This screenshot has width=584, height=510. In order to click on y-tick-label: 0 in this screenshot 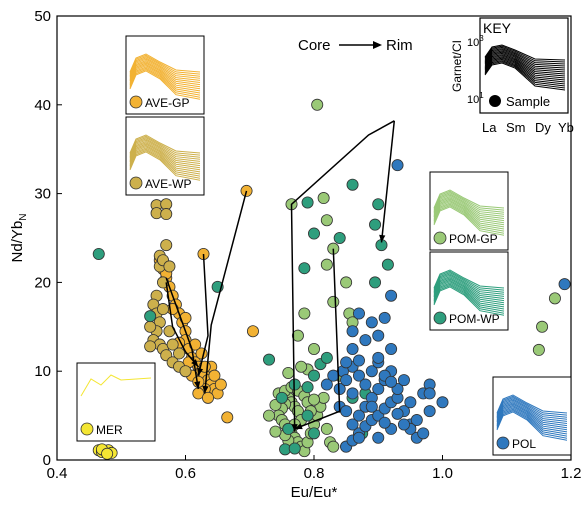, I will do `click(47, 460)`.